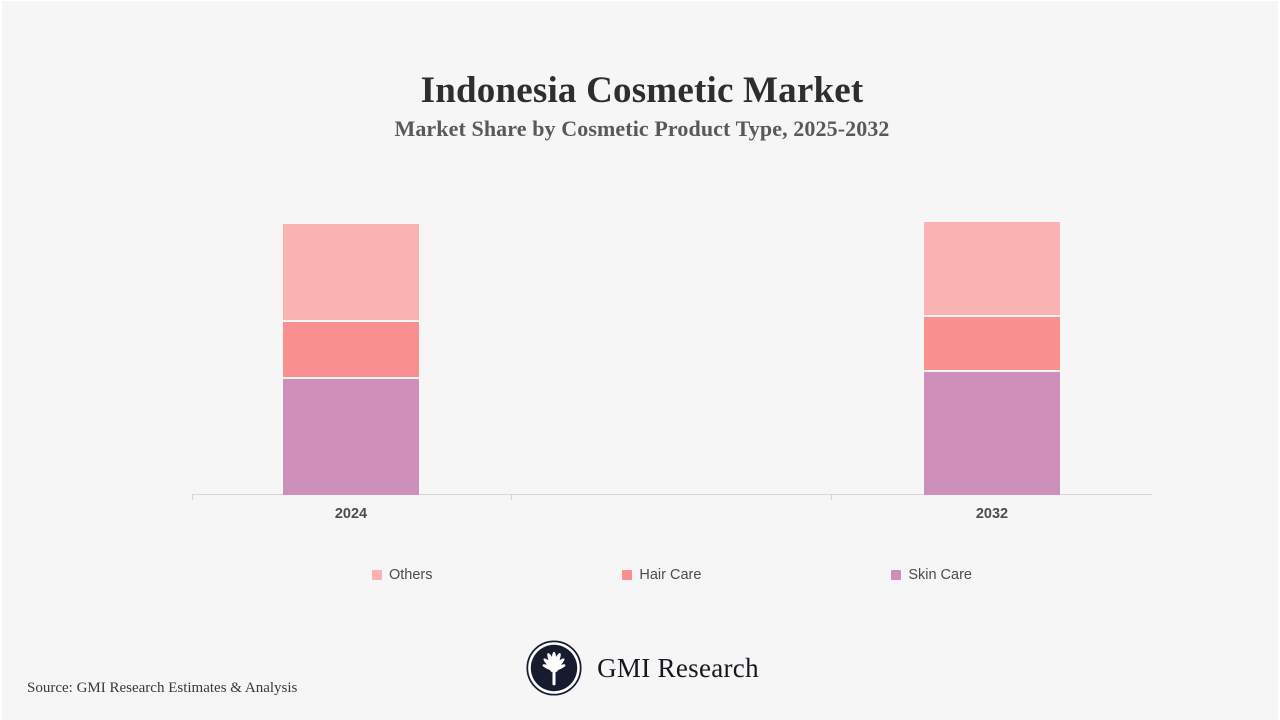 Image resolution: width=1280 pixels, height=720 pixels. What do you see at coordinates (351, 514) in the screenshot?
I see `x-axis-label-2024: 2024` at bounding box center [351, 514].